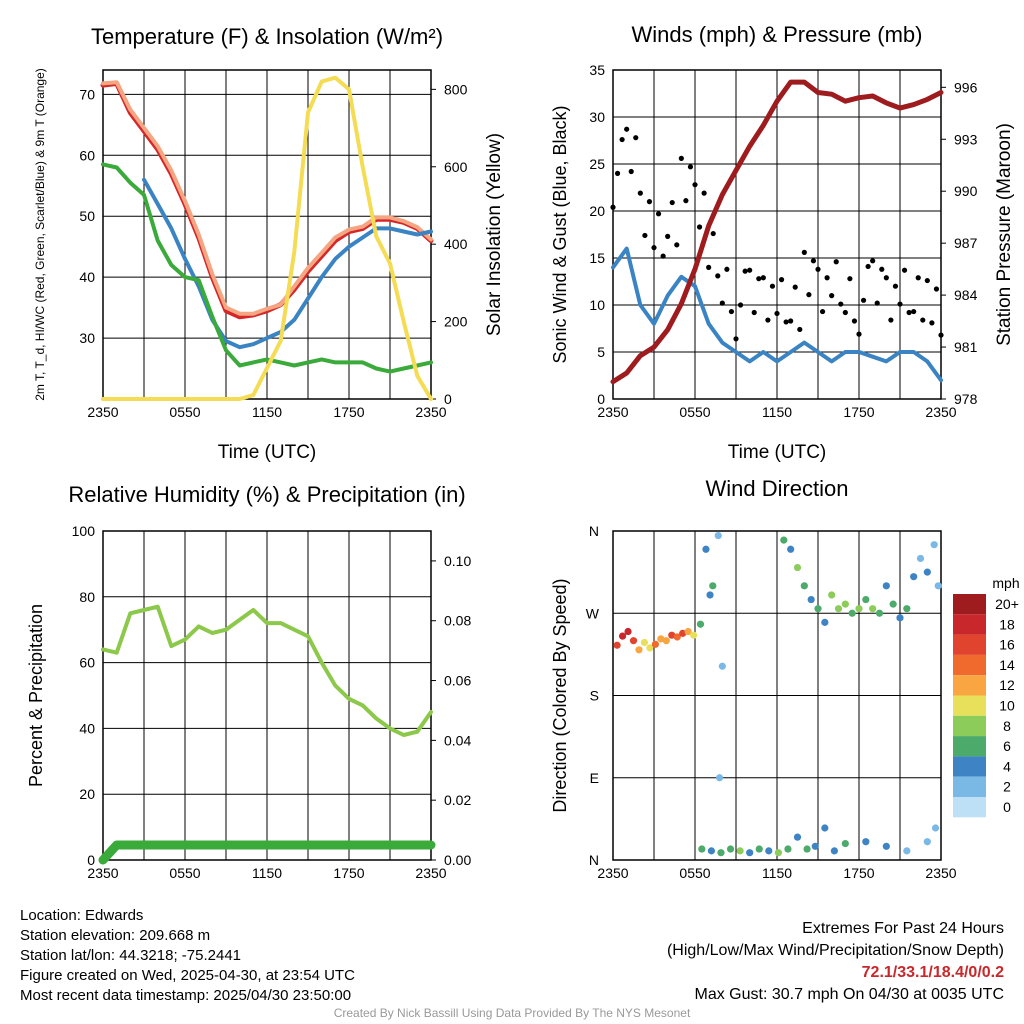 The image size is (1024, 1024). I want to click on y-tick-label: 20, so click(597, 211).